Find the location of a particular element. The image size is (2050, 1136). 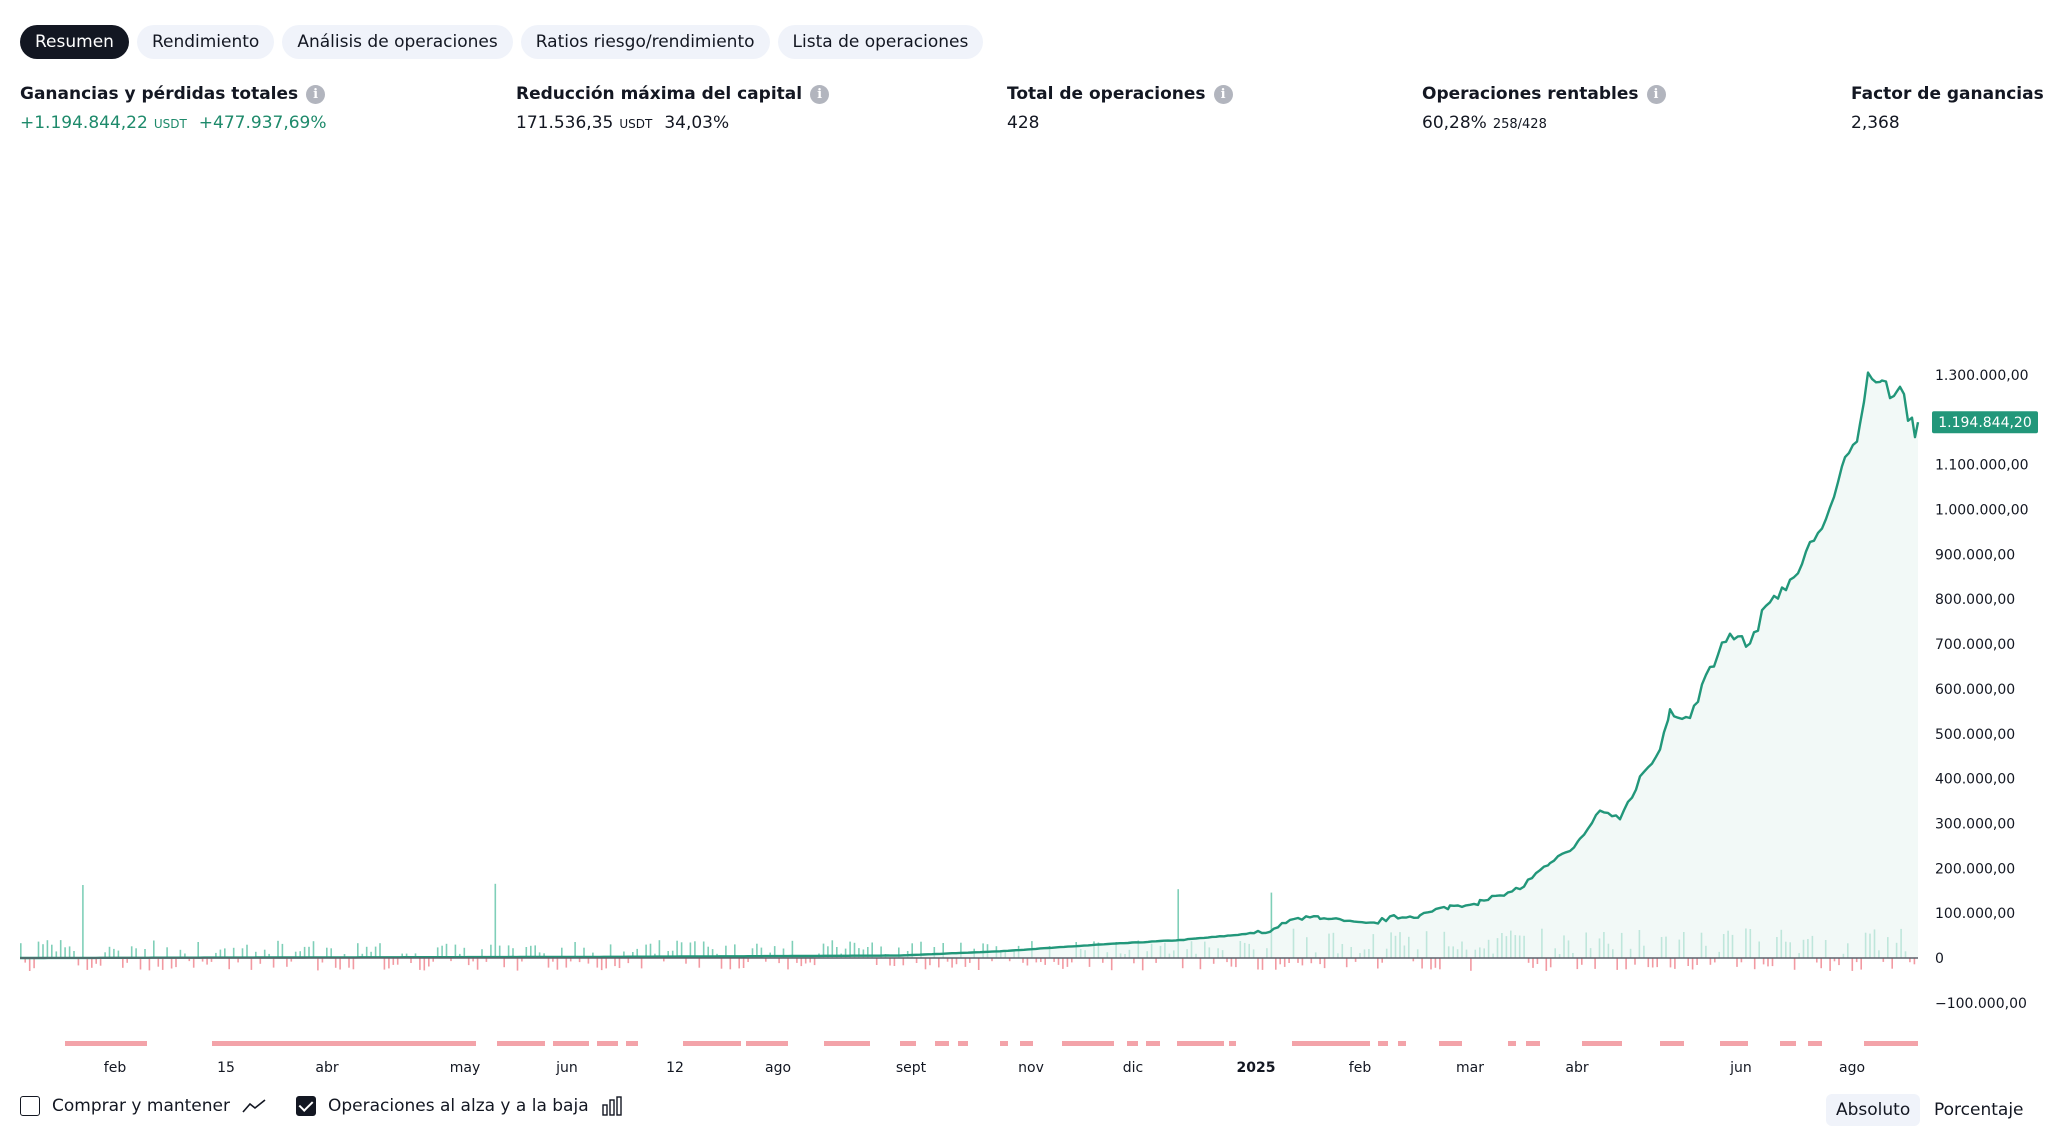

long-short-toggle: Operaciones al alza y a la baja is located at coordinates (459, 1106).